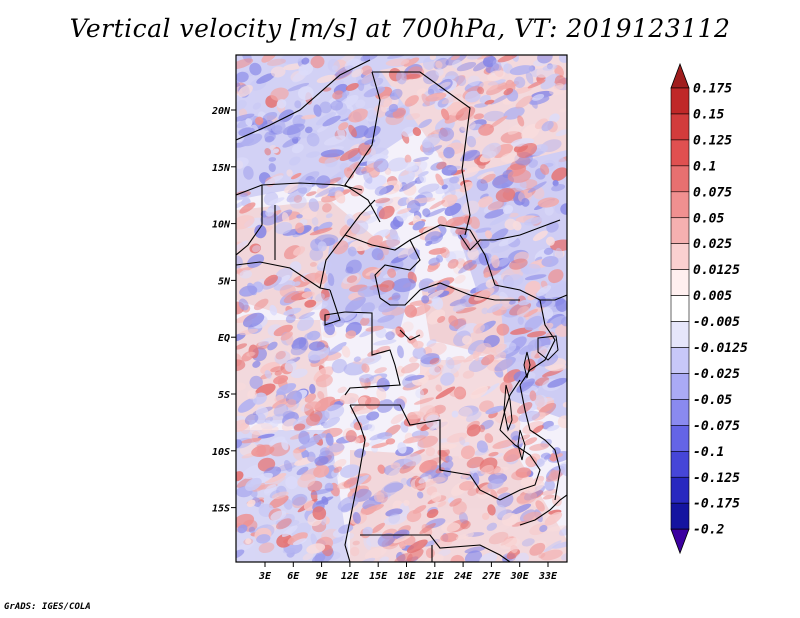  What do you see at coordinates (708, 452) in the screenshot?
I see `colorbar-label: -0.1` at bounding box center [708, 452].